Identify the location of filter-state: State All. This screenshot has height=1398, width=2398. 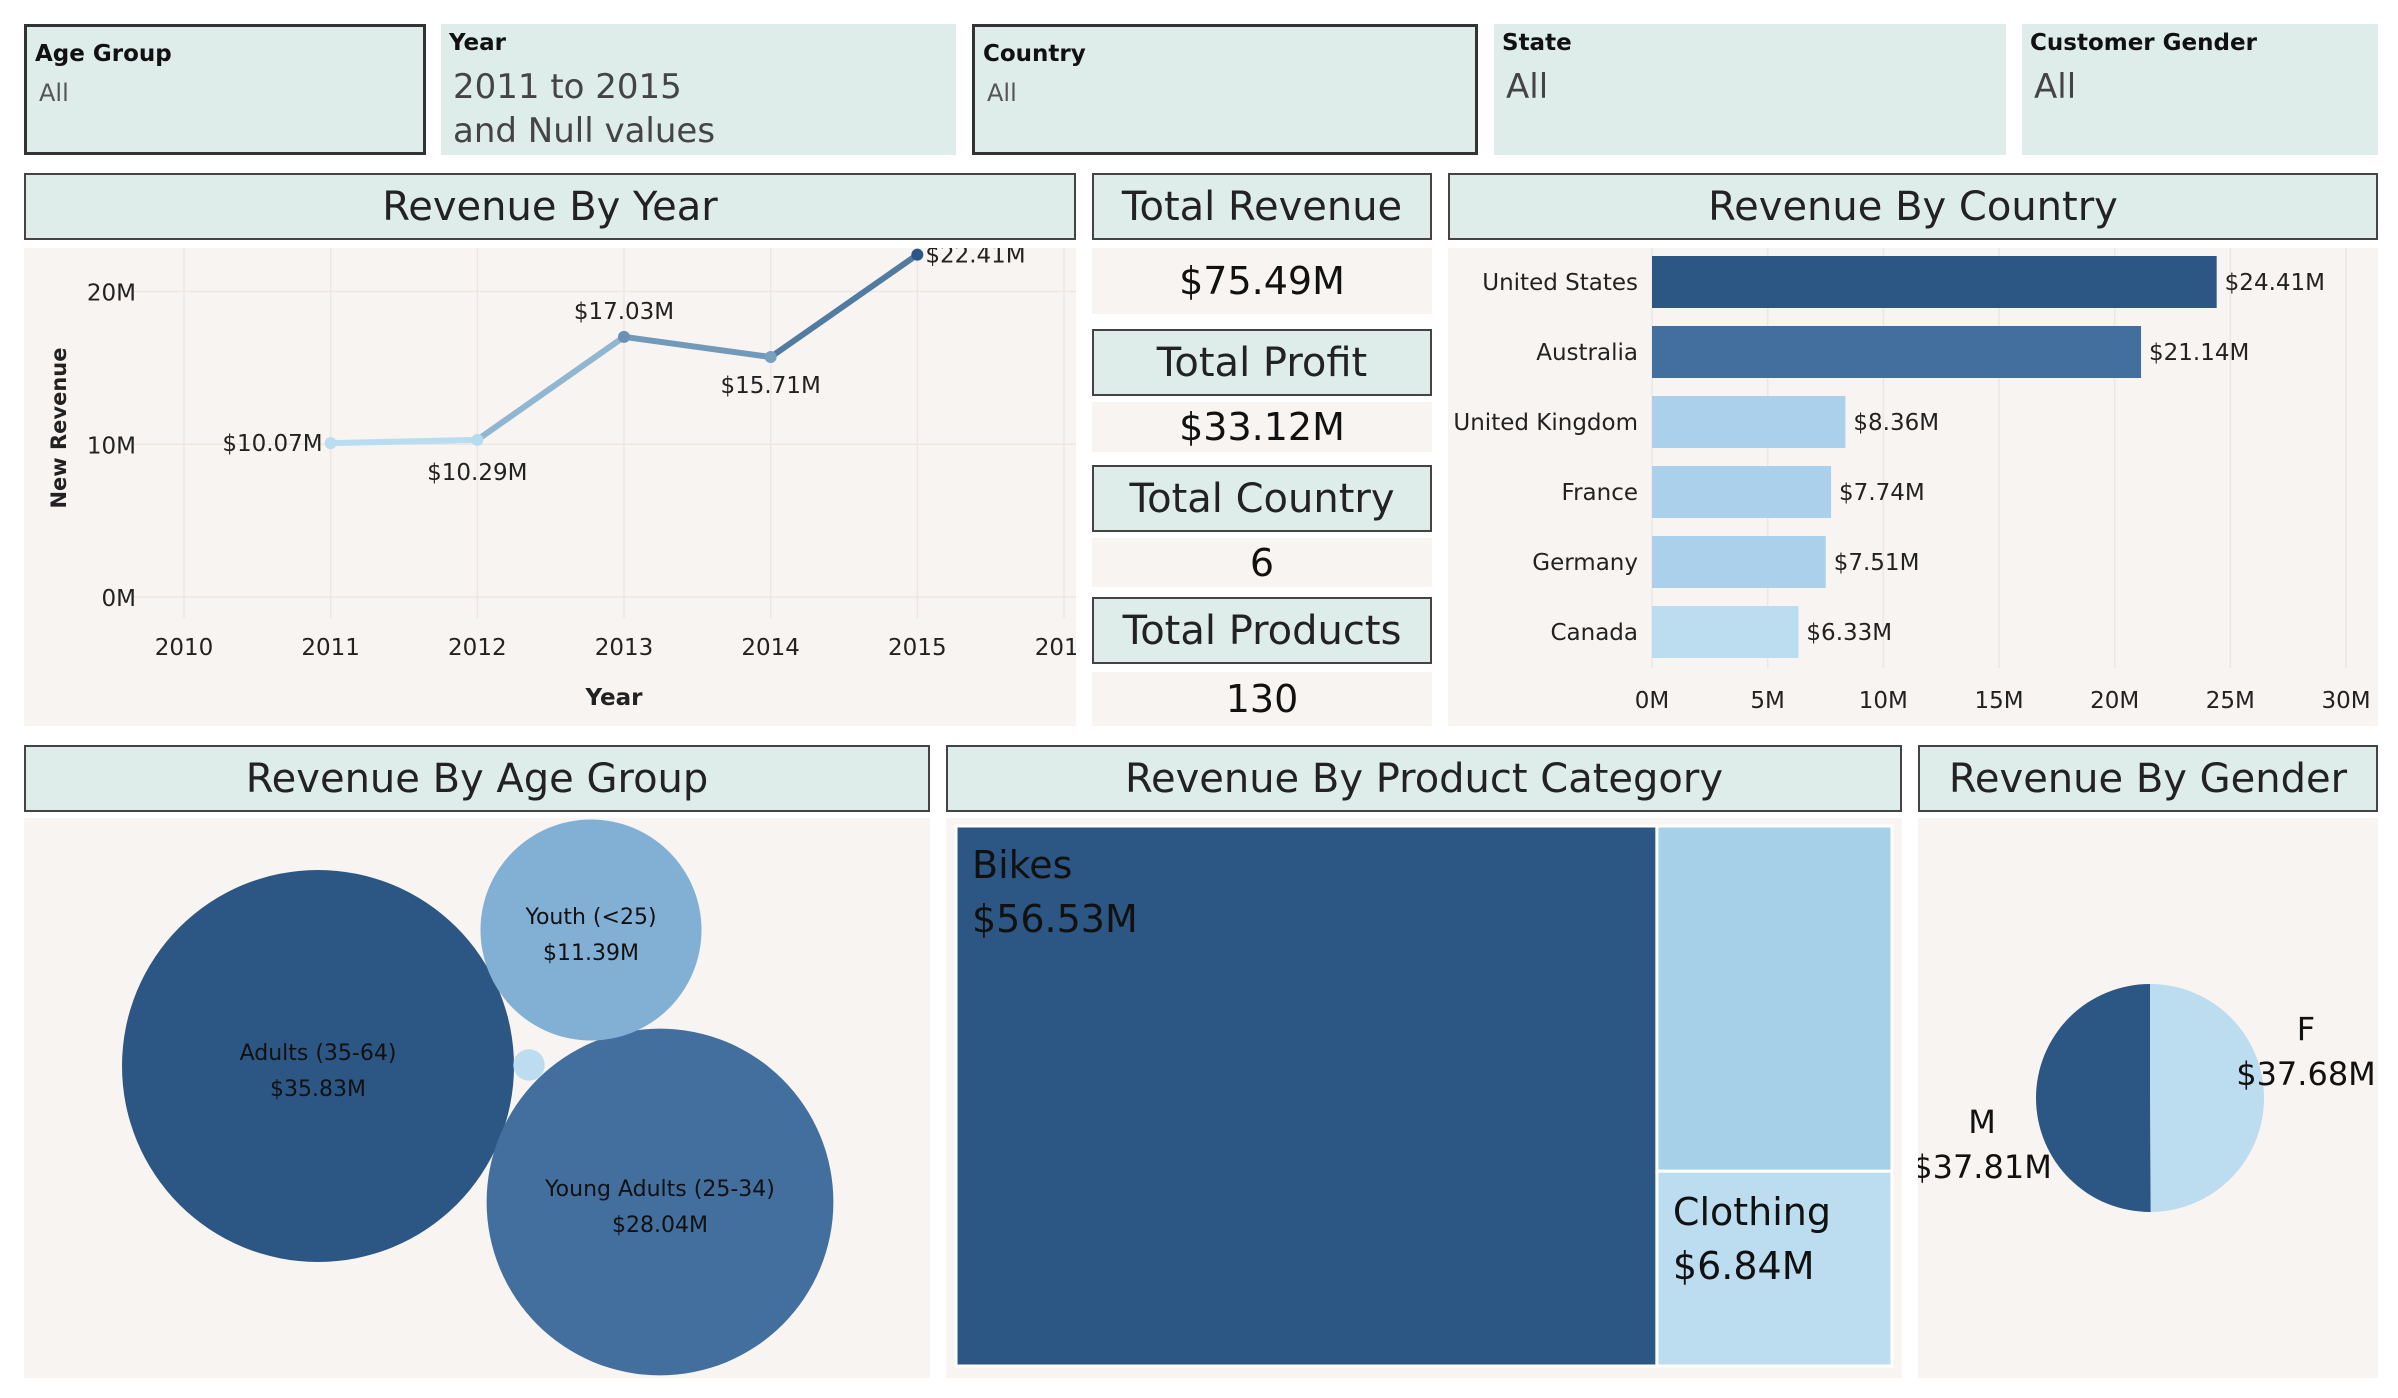
(1750, 89).